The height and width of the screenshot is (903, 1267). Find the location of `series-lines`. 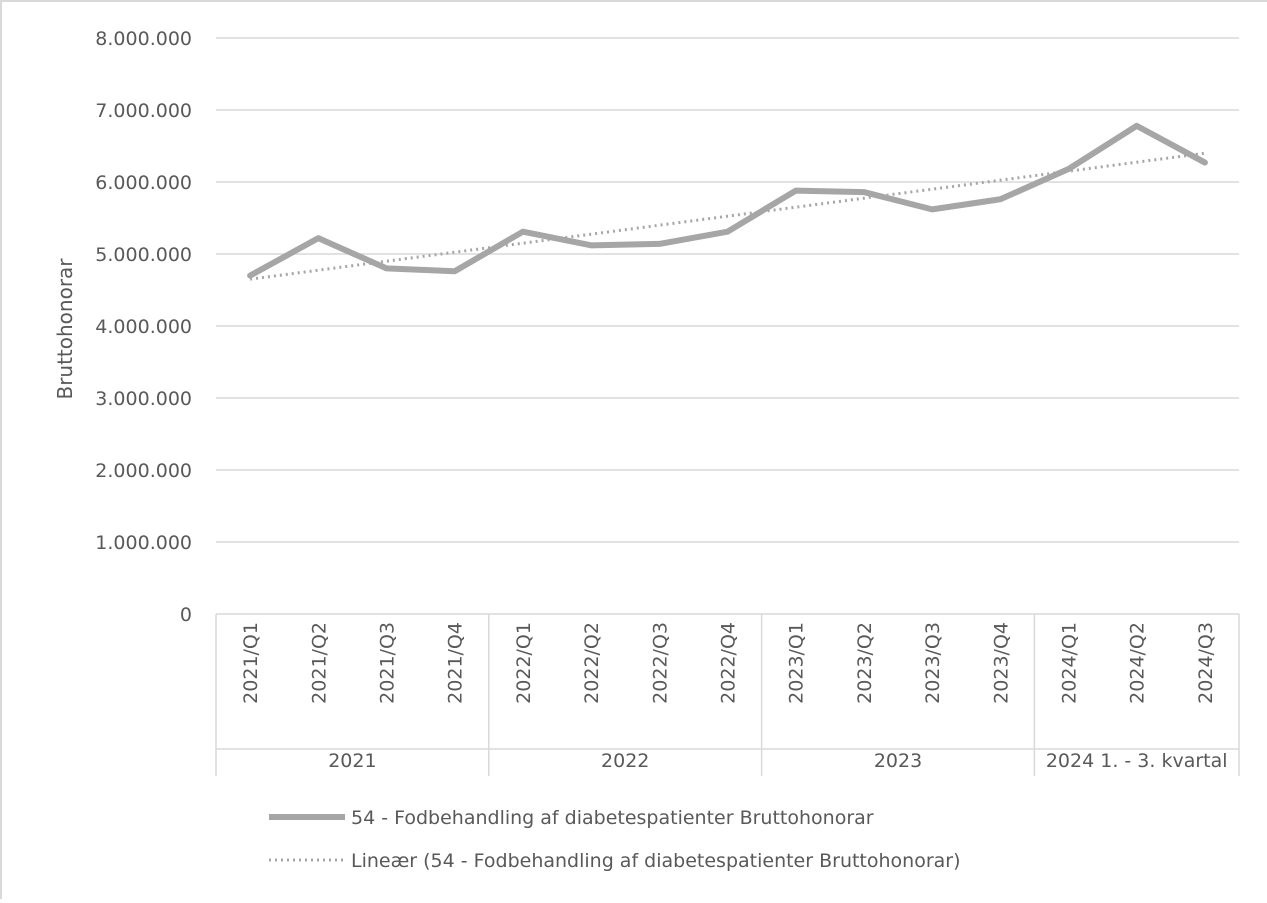

series-lines is located at coordinates (727, 201).